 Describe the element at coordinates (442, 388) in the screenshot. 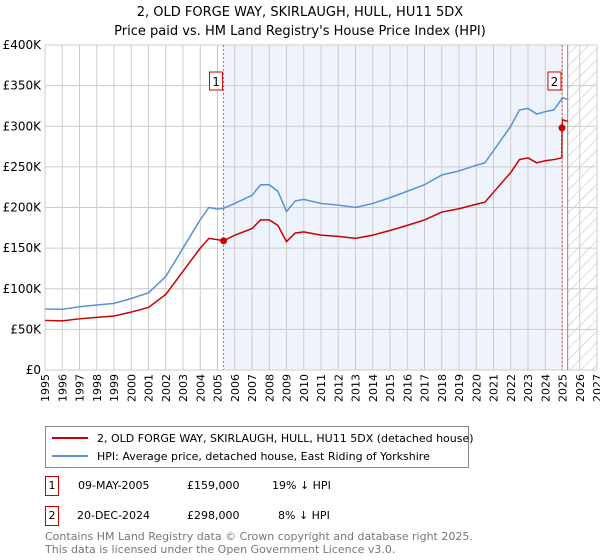

I see `x-tick-label: 2018` at that location.